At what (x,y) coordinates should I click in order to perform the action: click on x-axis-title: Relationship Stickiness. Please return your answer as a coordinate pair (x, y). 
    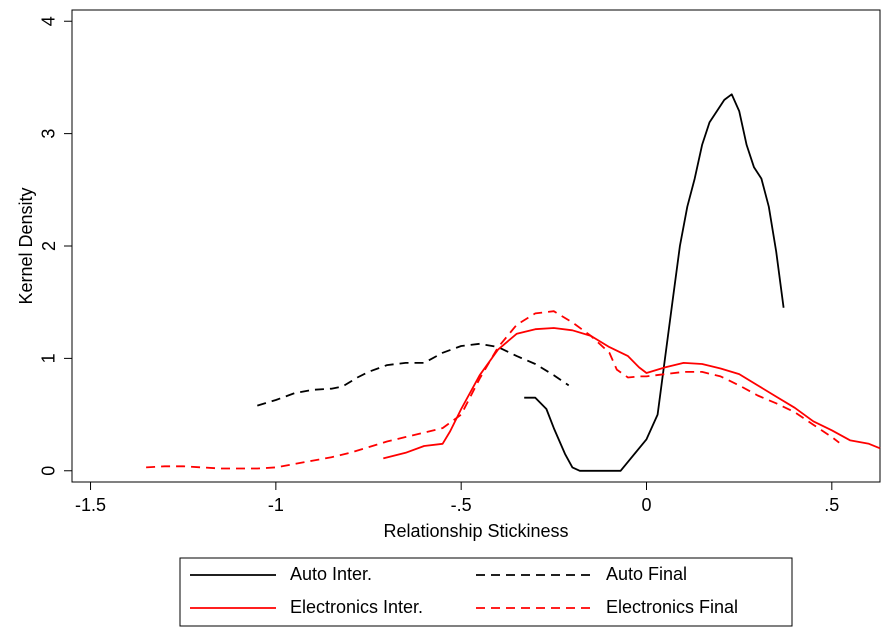
    Looking at the image, I should click on (475, 531).